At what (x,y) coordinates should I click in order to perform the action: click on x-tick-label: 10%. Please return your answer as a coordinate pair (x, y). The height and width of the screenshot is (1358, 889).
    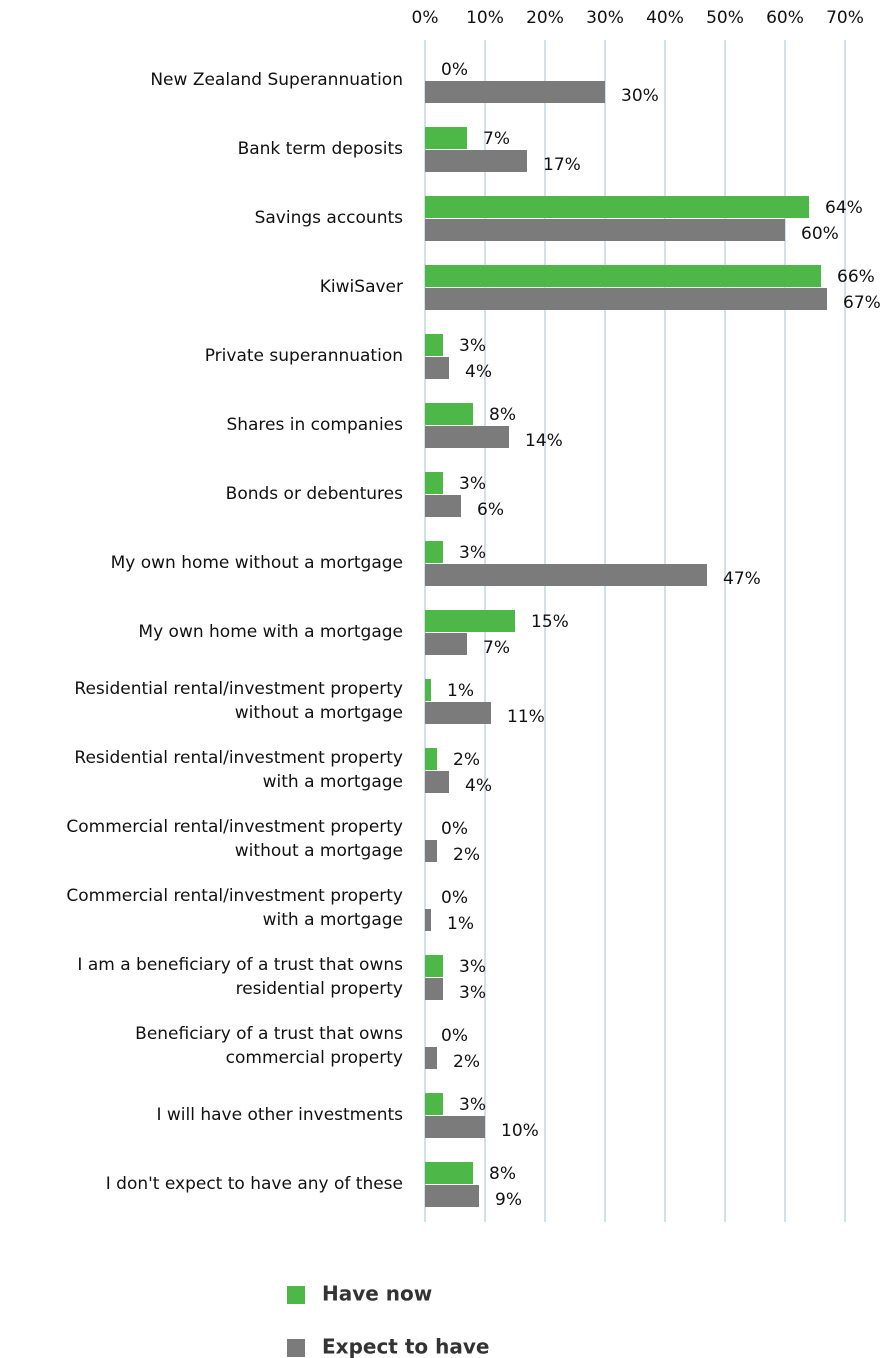
    Looking at the image, I should click on (485, 18).